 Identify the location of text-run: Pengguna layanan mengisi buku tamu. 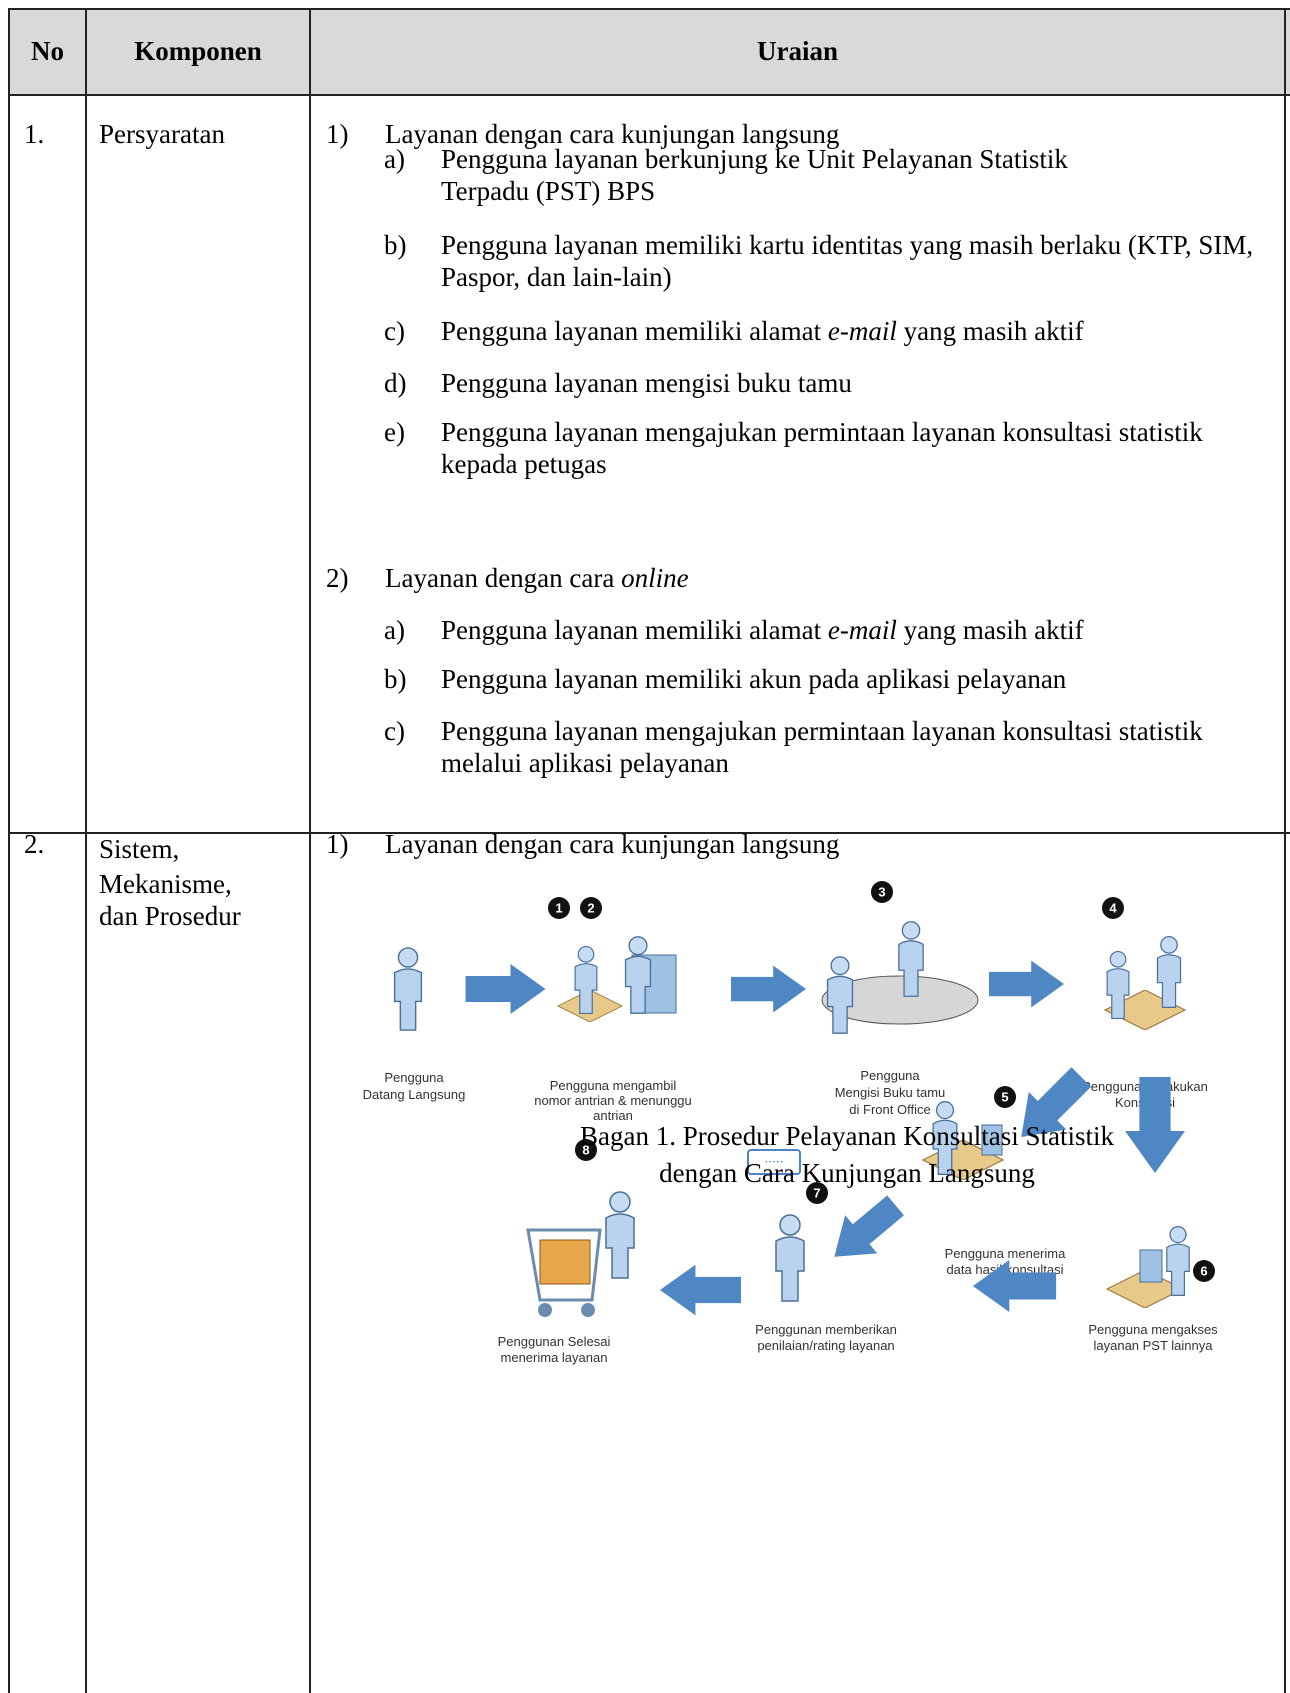
(646, 383).